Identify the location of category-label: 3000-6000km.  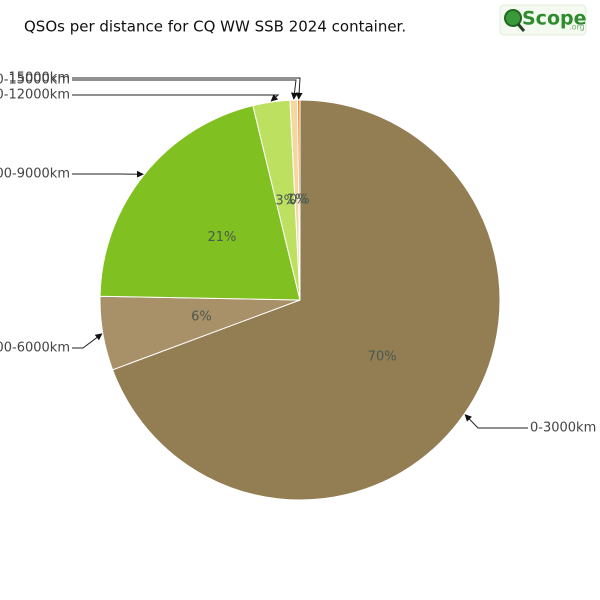
(35, 348).